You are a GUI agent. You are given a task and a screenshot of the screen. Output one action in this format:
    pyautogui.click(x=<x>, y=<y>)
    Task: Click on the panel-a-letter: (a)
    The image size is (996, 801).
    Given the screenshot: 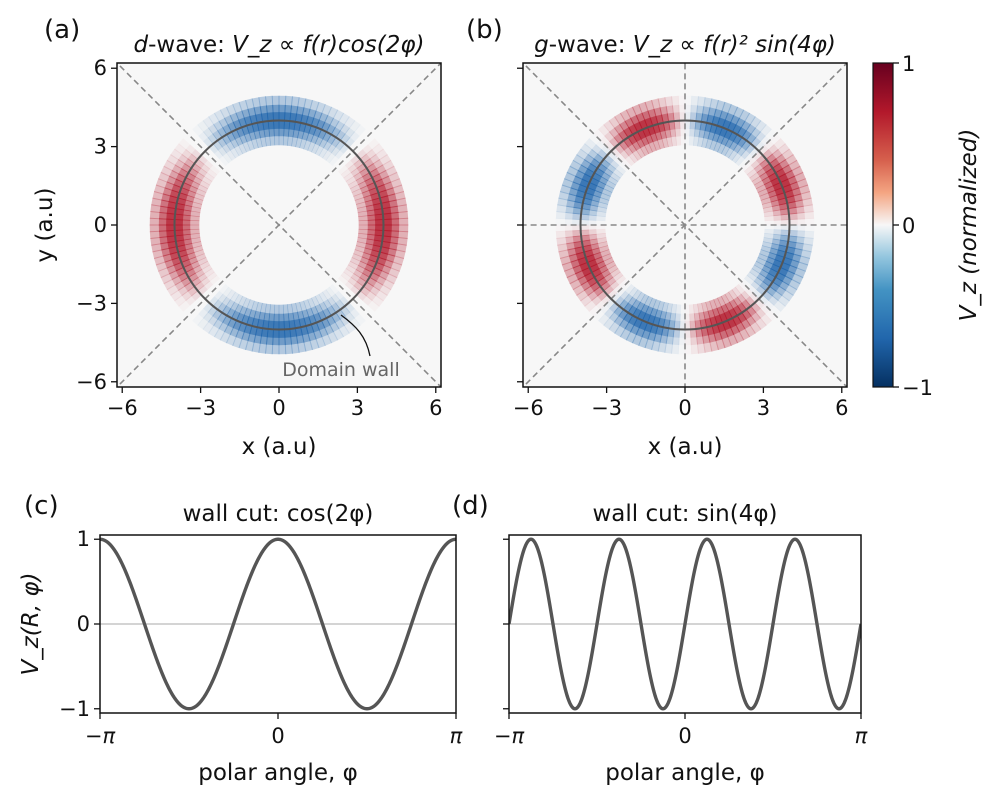 What is the action you would take?
    pyautogui.click(x=62, y=30)
    